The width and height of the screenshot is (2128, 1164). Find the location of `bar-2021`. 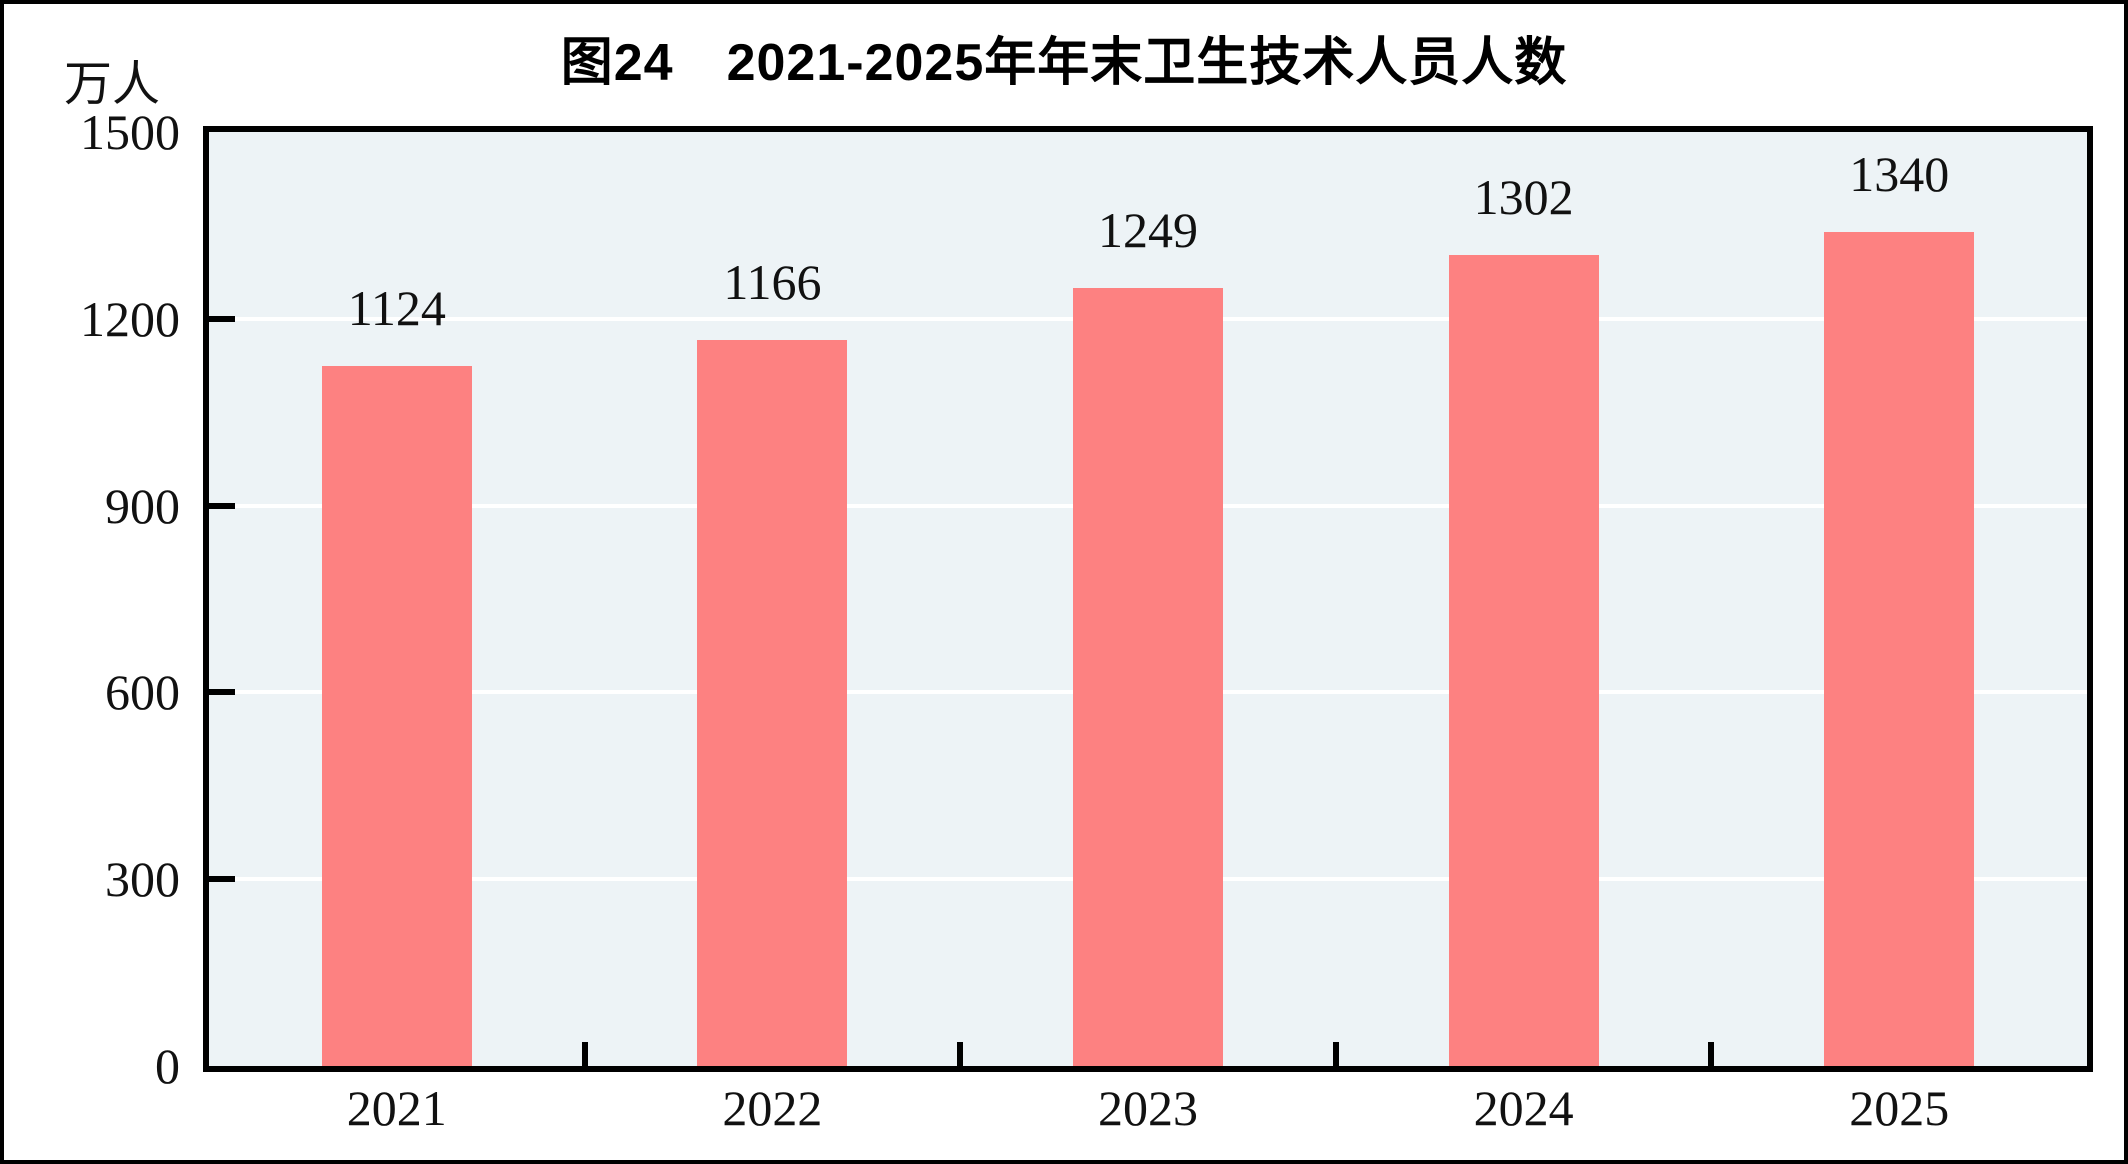

bar-2021 is located at coordinates (396, 716).